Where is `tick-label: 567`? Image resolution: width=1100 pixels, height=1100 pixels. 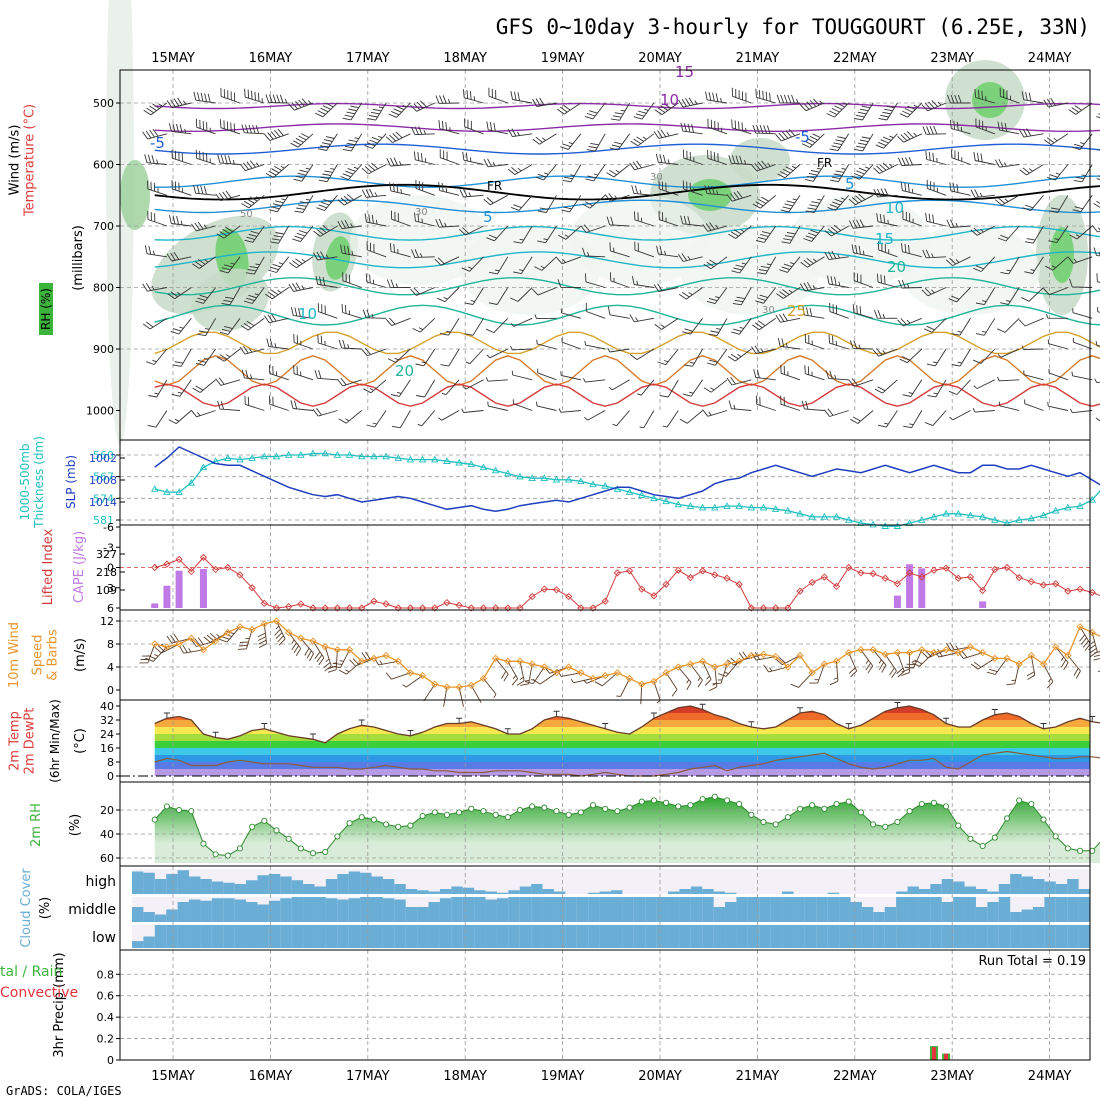
tick-label: 567 is located at coordinates (103, 477).